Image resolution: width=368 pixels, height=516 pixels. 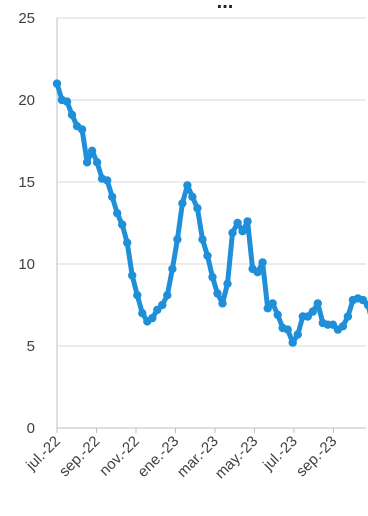 What do you see at coordinates (316, 456) in the screenshot?
I see `x-tick-label: sep.-23` at bounding box center [316, 456].